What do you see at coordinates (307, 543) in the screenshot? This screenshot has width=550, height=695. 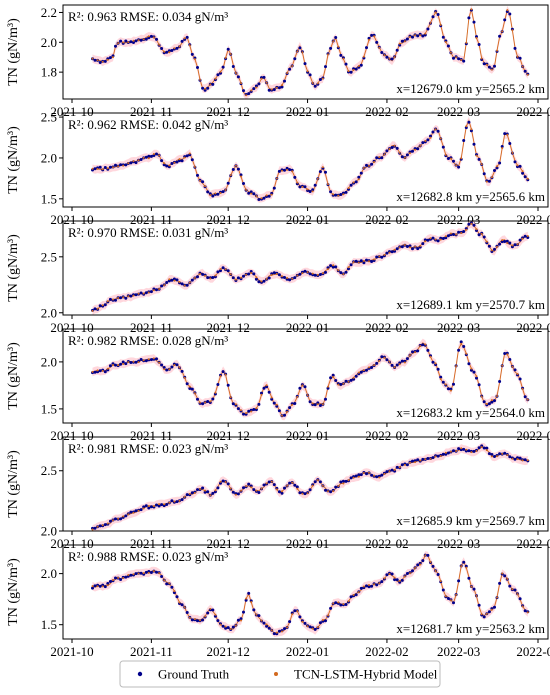 I see `x-tick-label: 2022-01` at bounding box center [307, 543].